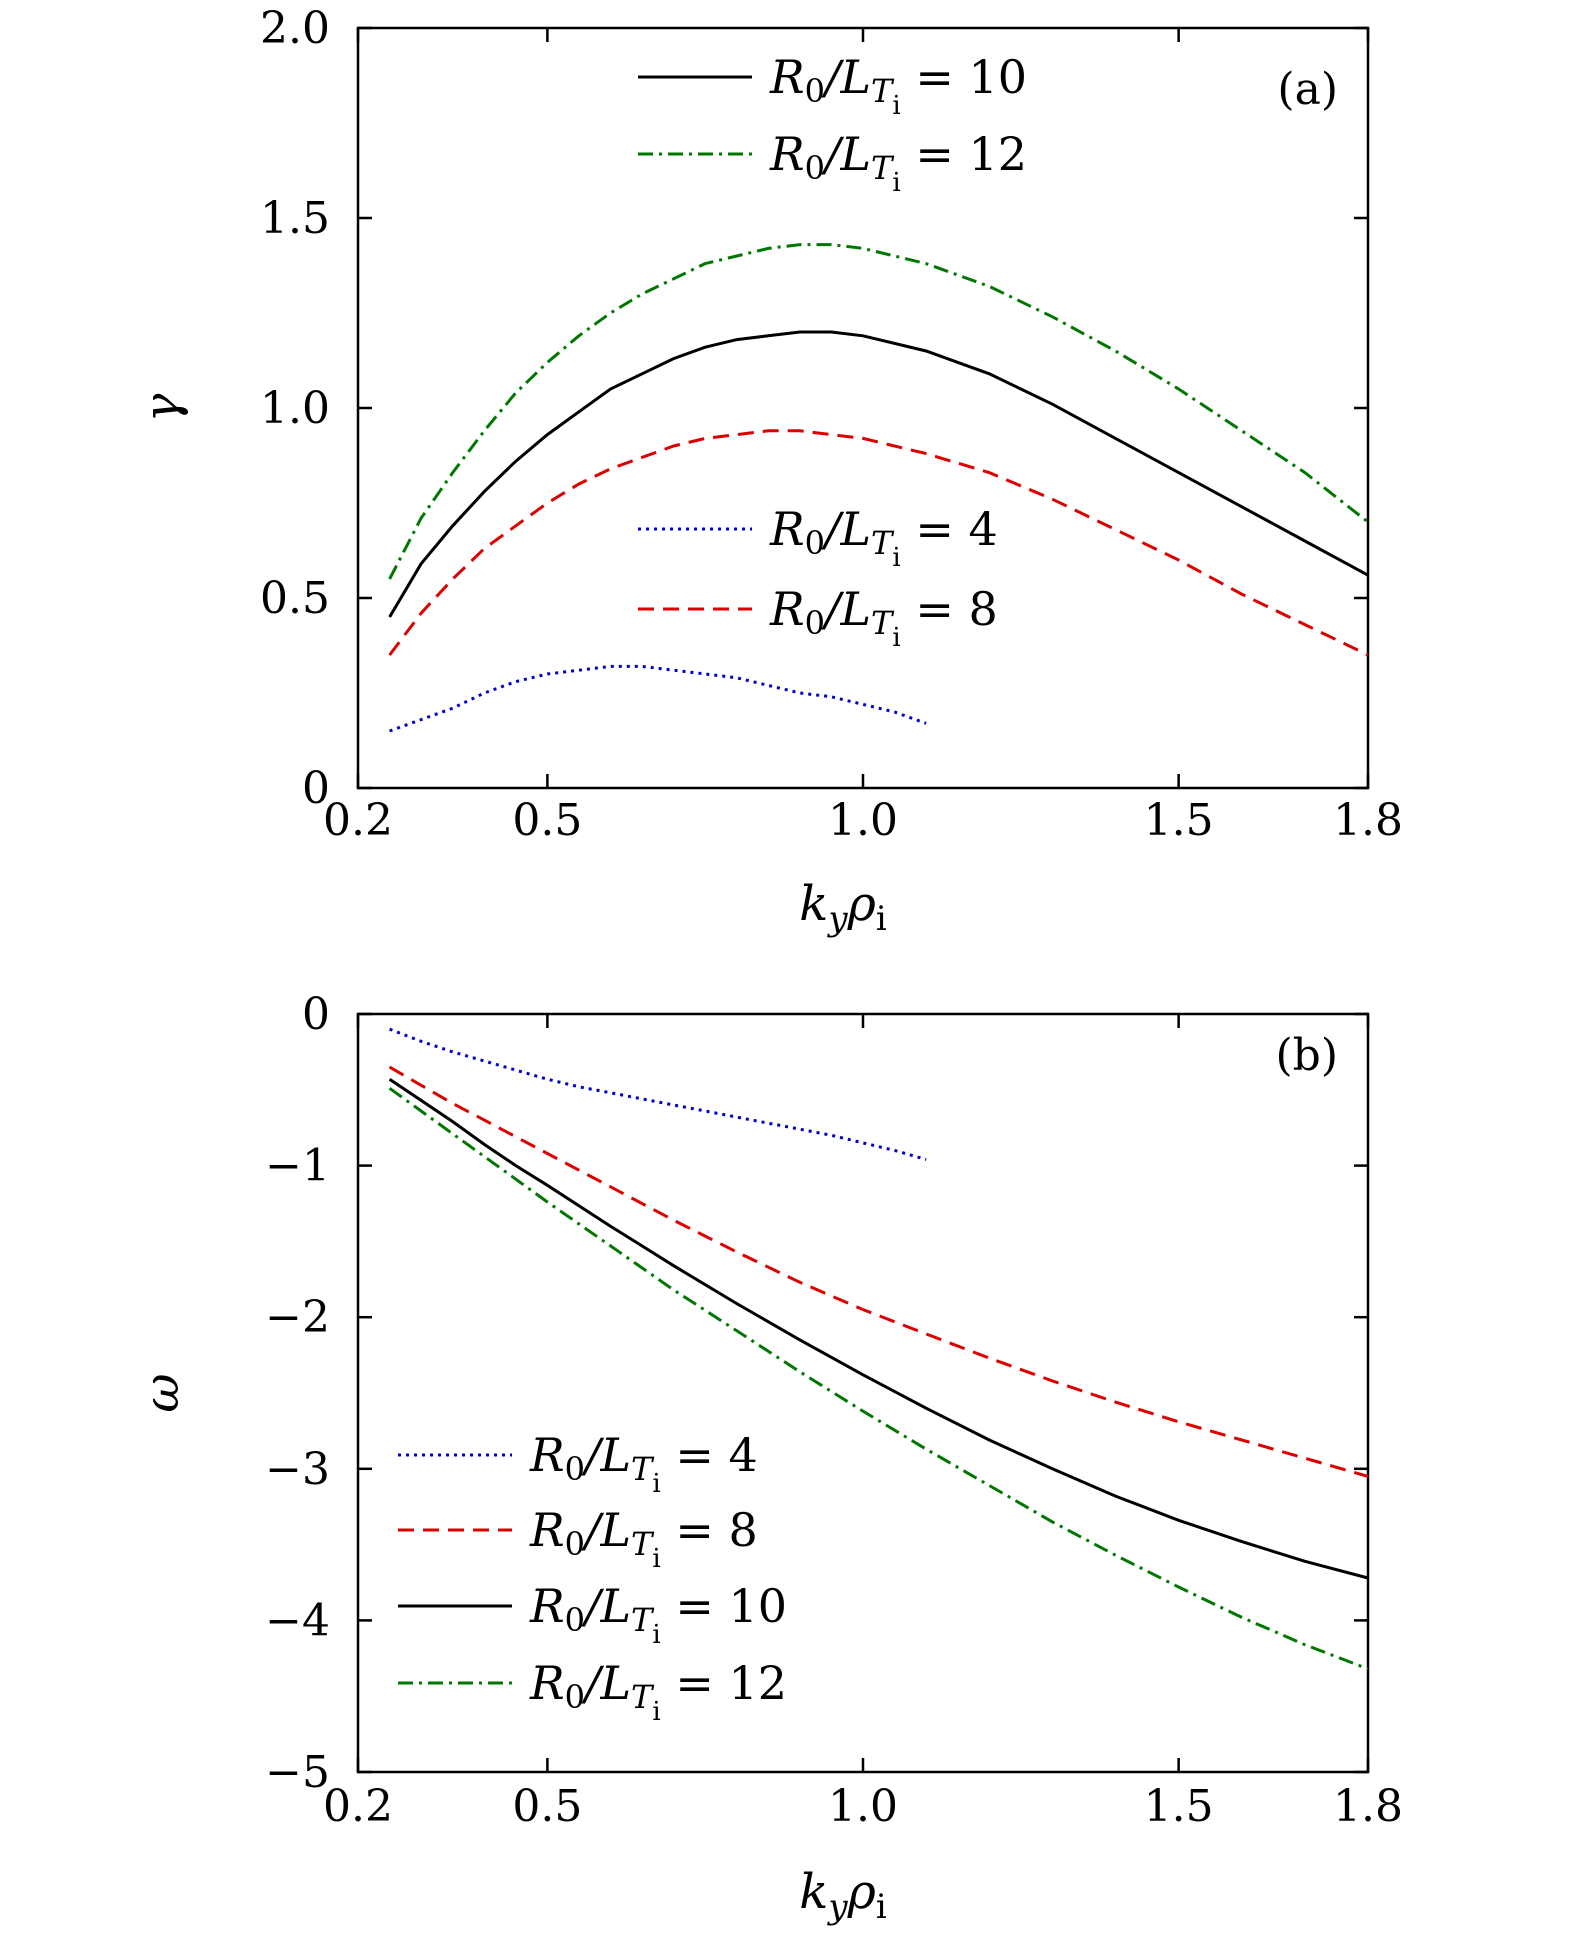  Describe the element at coordinates (162, 407) in the screenshot. I see `y-axis-label: γ` at that location.